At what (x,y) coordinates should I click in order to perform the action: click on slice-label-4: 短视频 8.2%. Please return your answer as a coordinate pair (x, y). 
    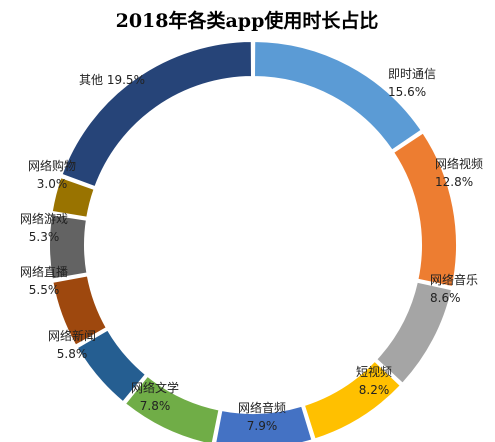
    Looking at the image, I should click on (374, 380).